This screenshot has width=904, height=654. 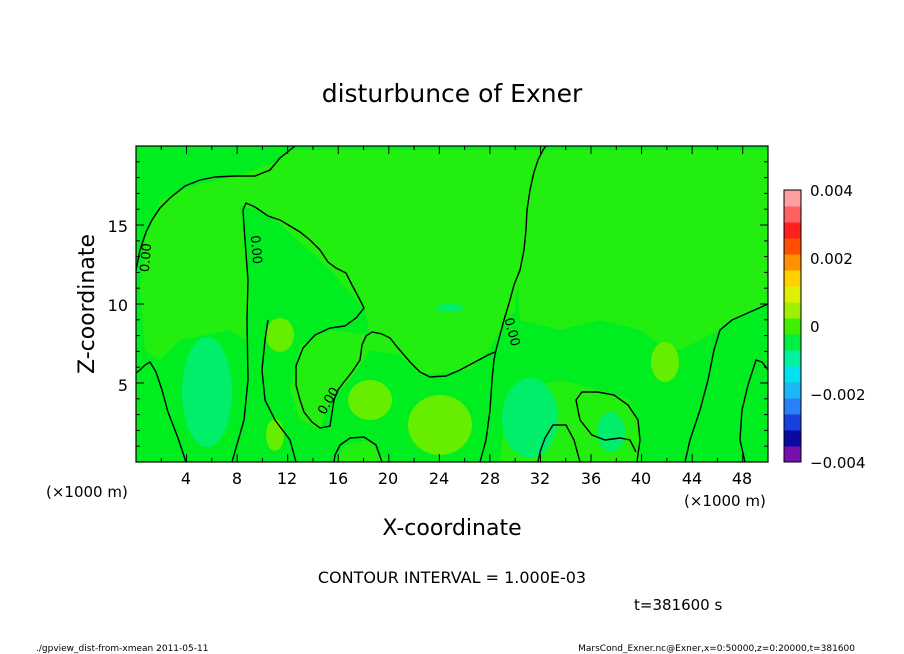 I want to click on x-tick-label: 4, so click(x=186, y=478).